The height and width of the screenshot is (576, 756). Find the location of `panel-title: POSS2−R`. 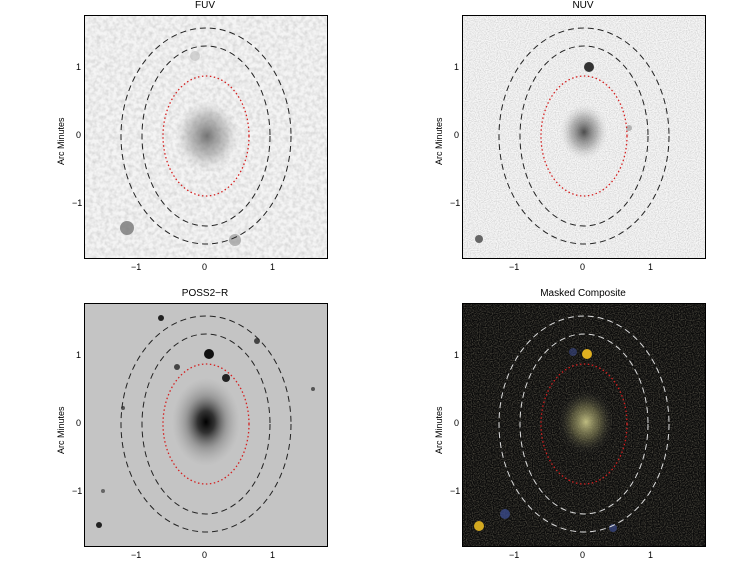

panel-title: POSS2−R is located at coordinates (205, 293).